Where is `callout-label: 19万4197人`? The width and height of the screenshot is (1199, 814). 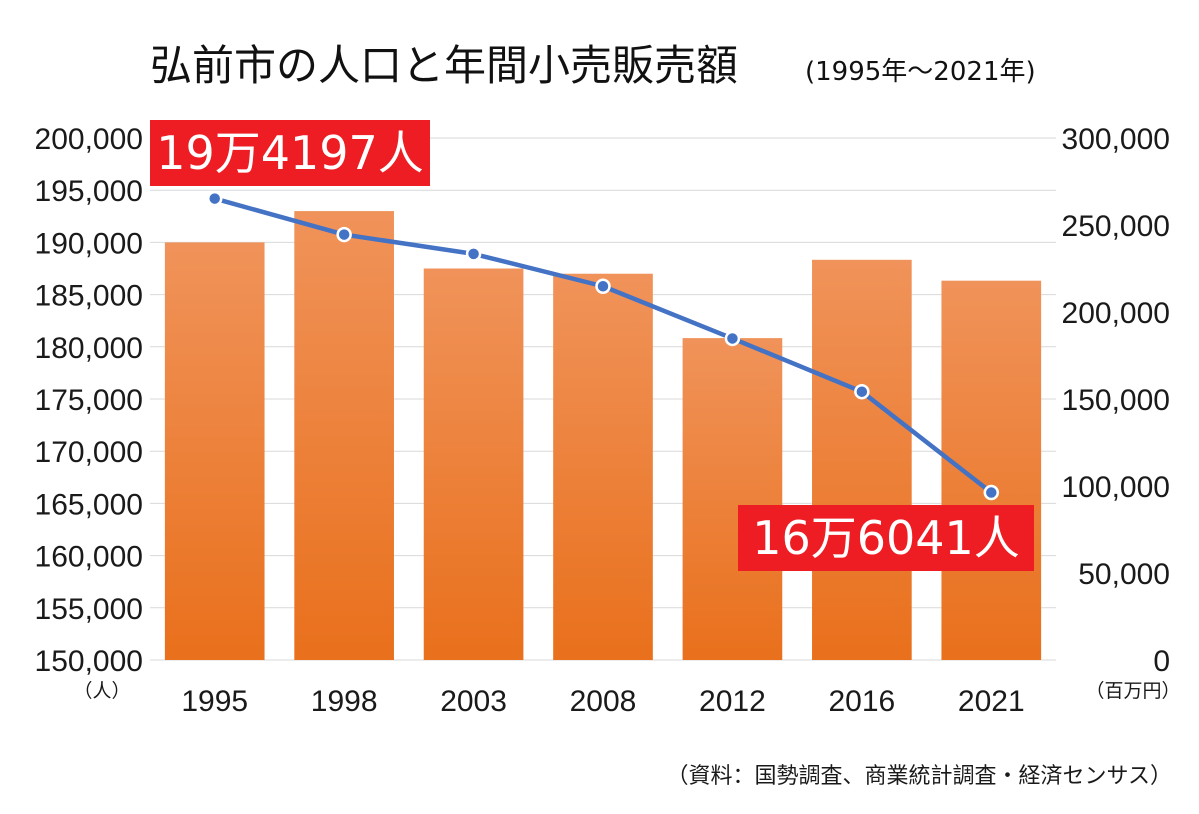 callout-label: 19万4197人 is located at coordinates (290, 153).